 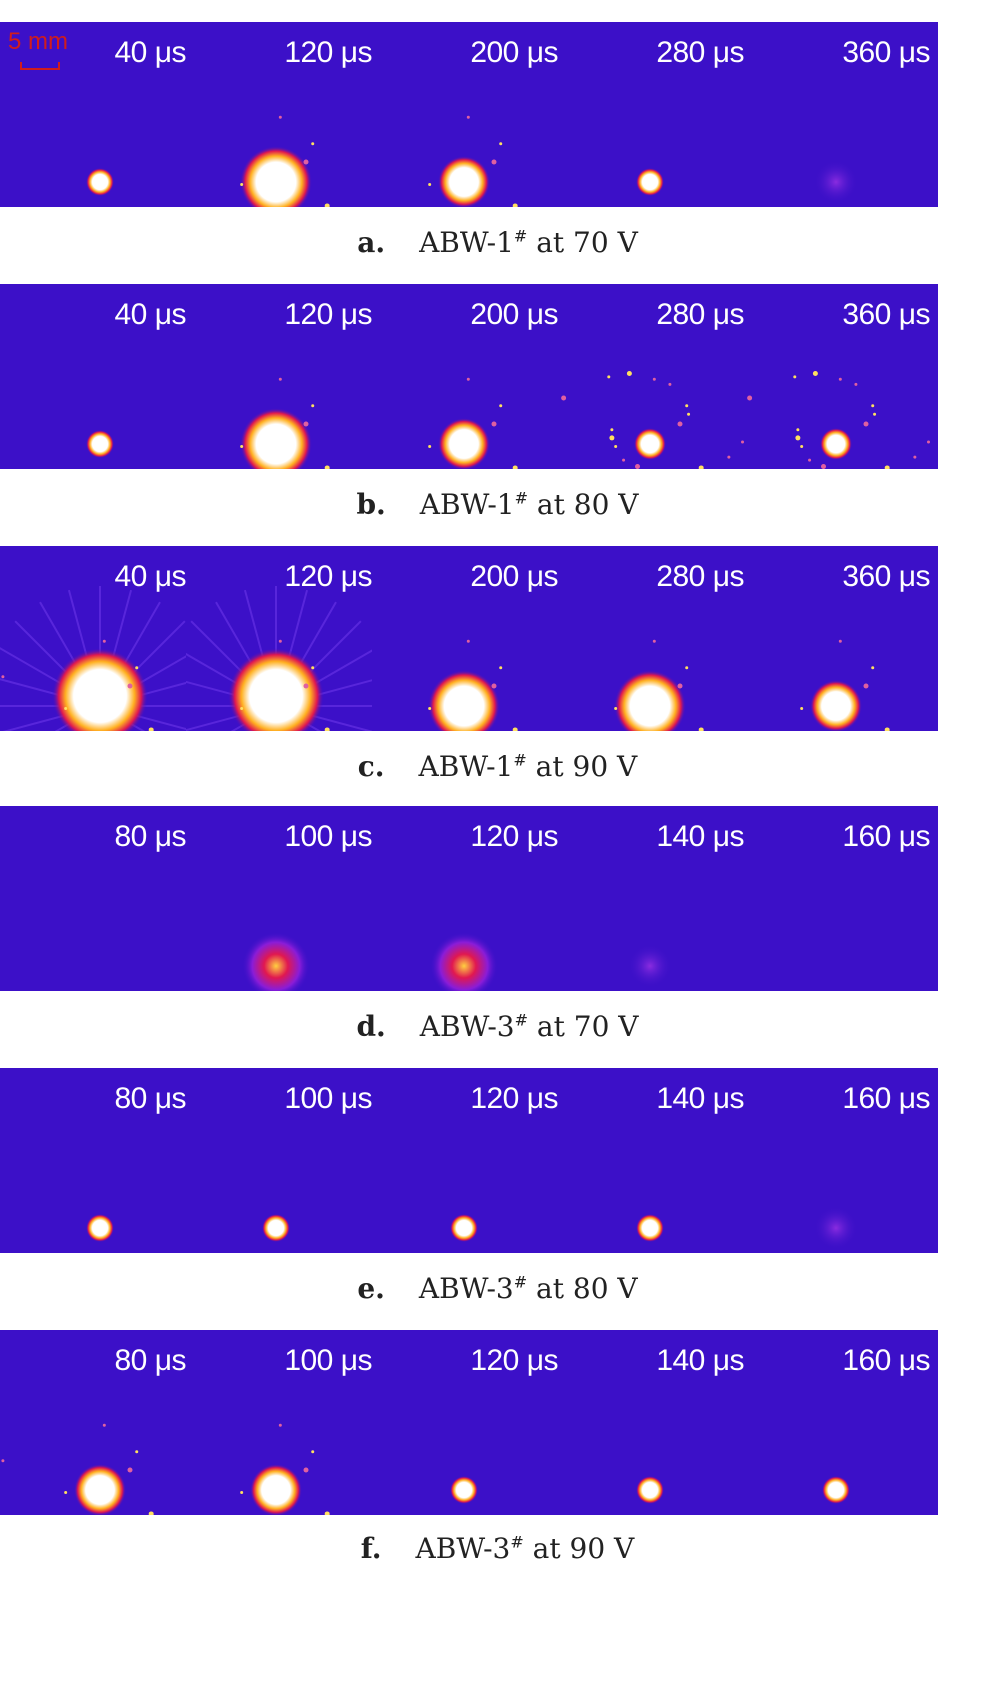 What do you see at coordinates (467, 504) in the screenshot?
I see `caption-sample: ABW-1` at bounding box center [467, 504].